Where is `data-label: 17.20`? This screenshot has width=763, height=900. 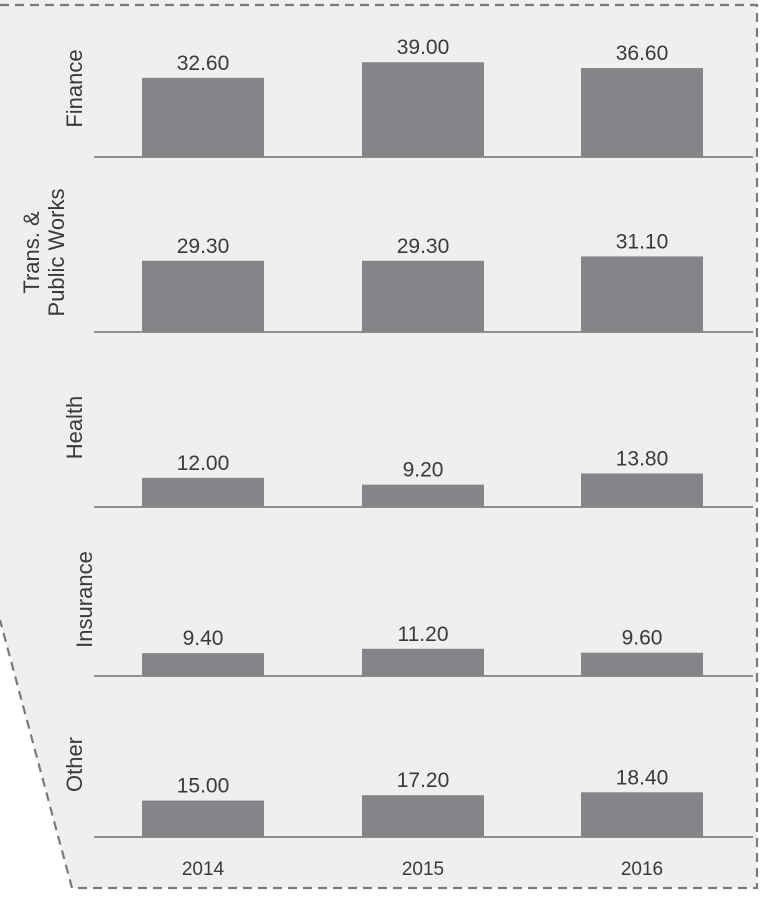 data-label: 17.20 is located at coordinates (423, 780).